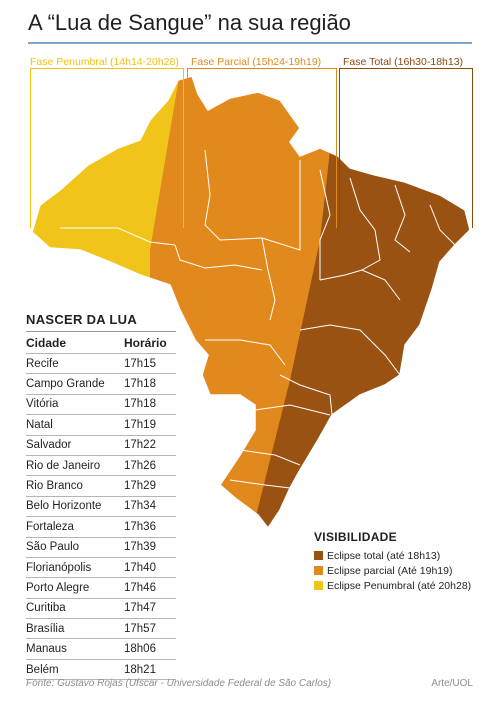 The image size is (499, 725). I want to click on city-cell: Rio de Janeiro, so click(63, 465).